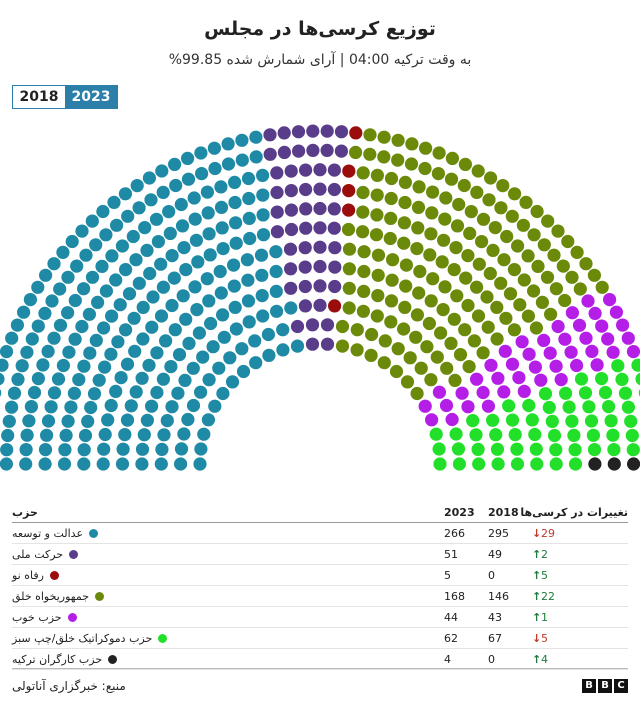 Image resolution: width=640 pixels, height=712 pixels. Describe the element at coordinates (91, 97) in the screenshot. I see `year-2023-button: 2023` at that location.